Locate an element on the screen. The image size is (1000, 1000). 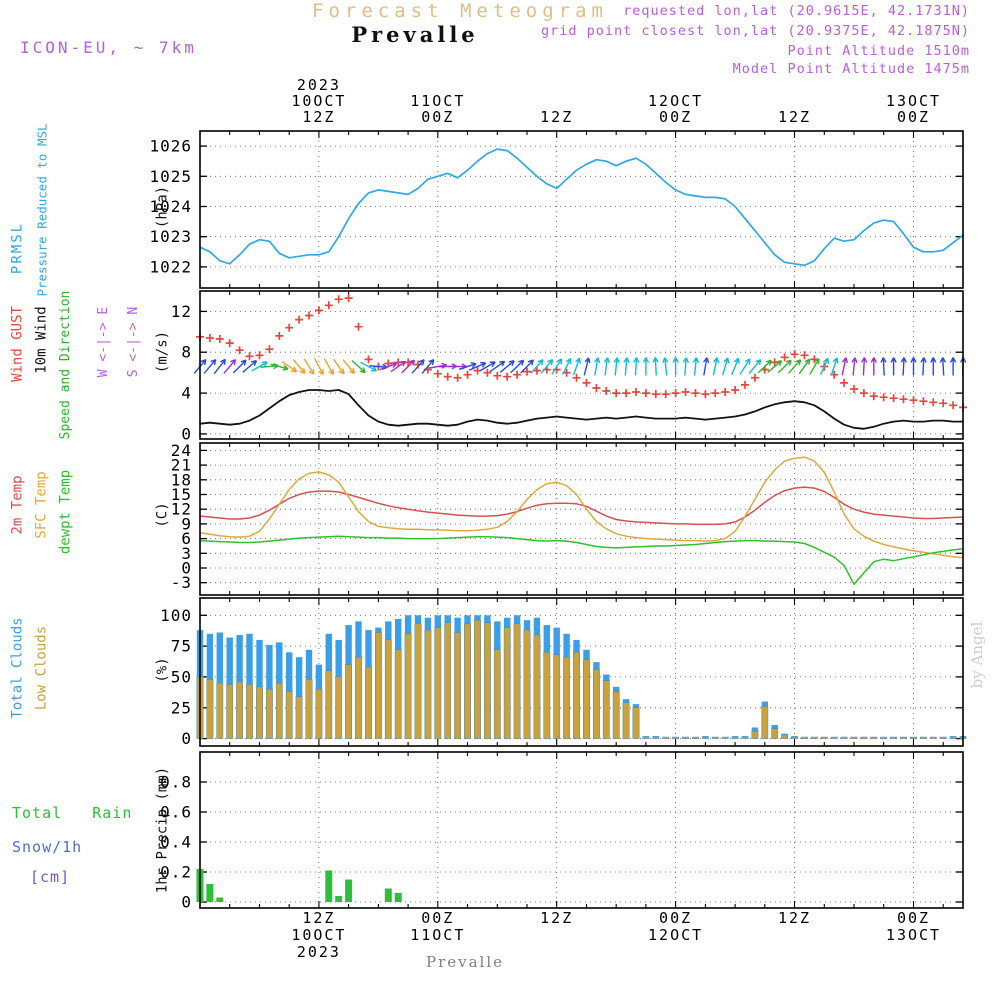
low-clouds-label: Low Clouds is located at coordinates (41, 668).